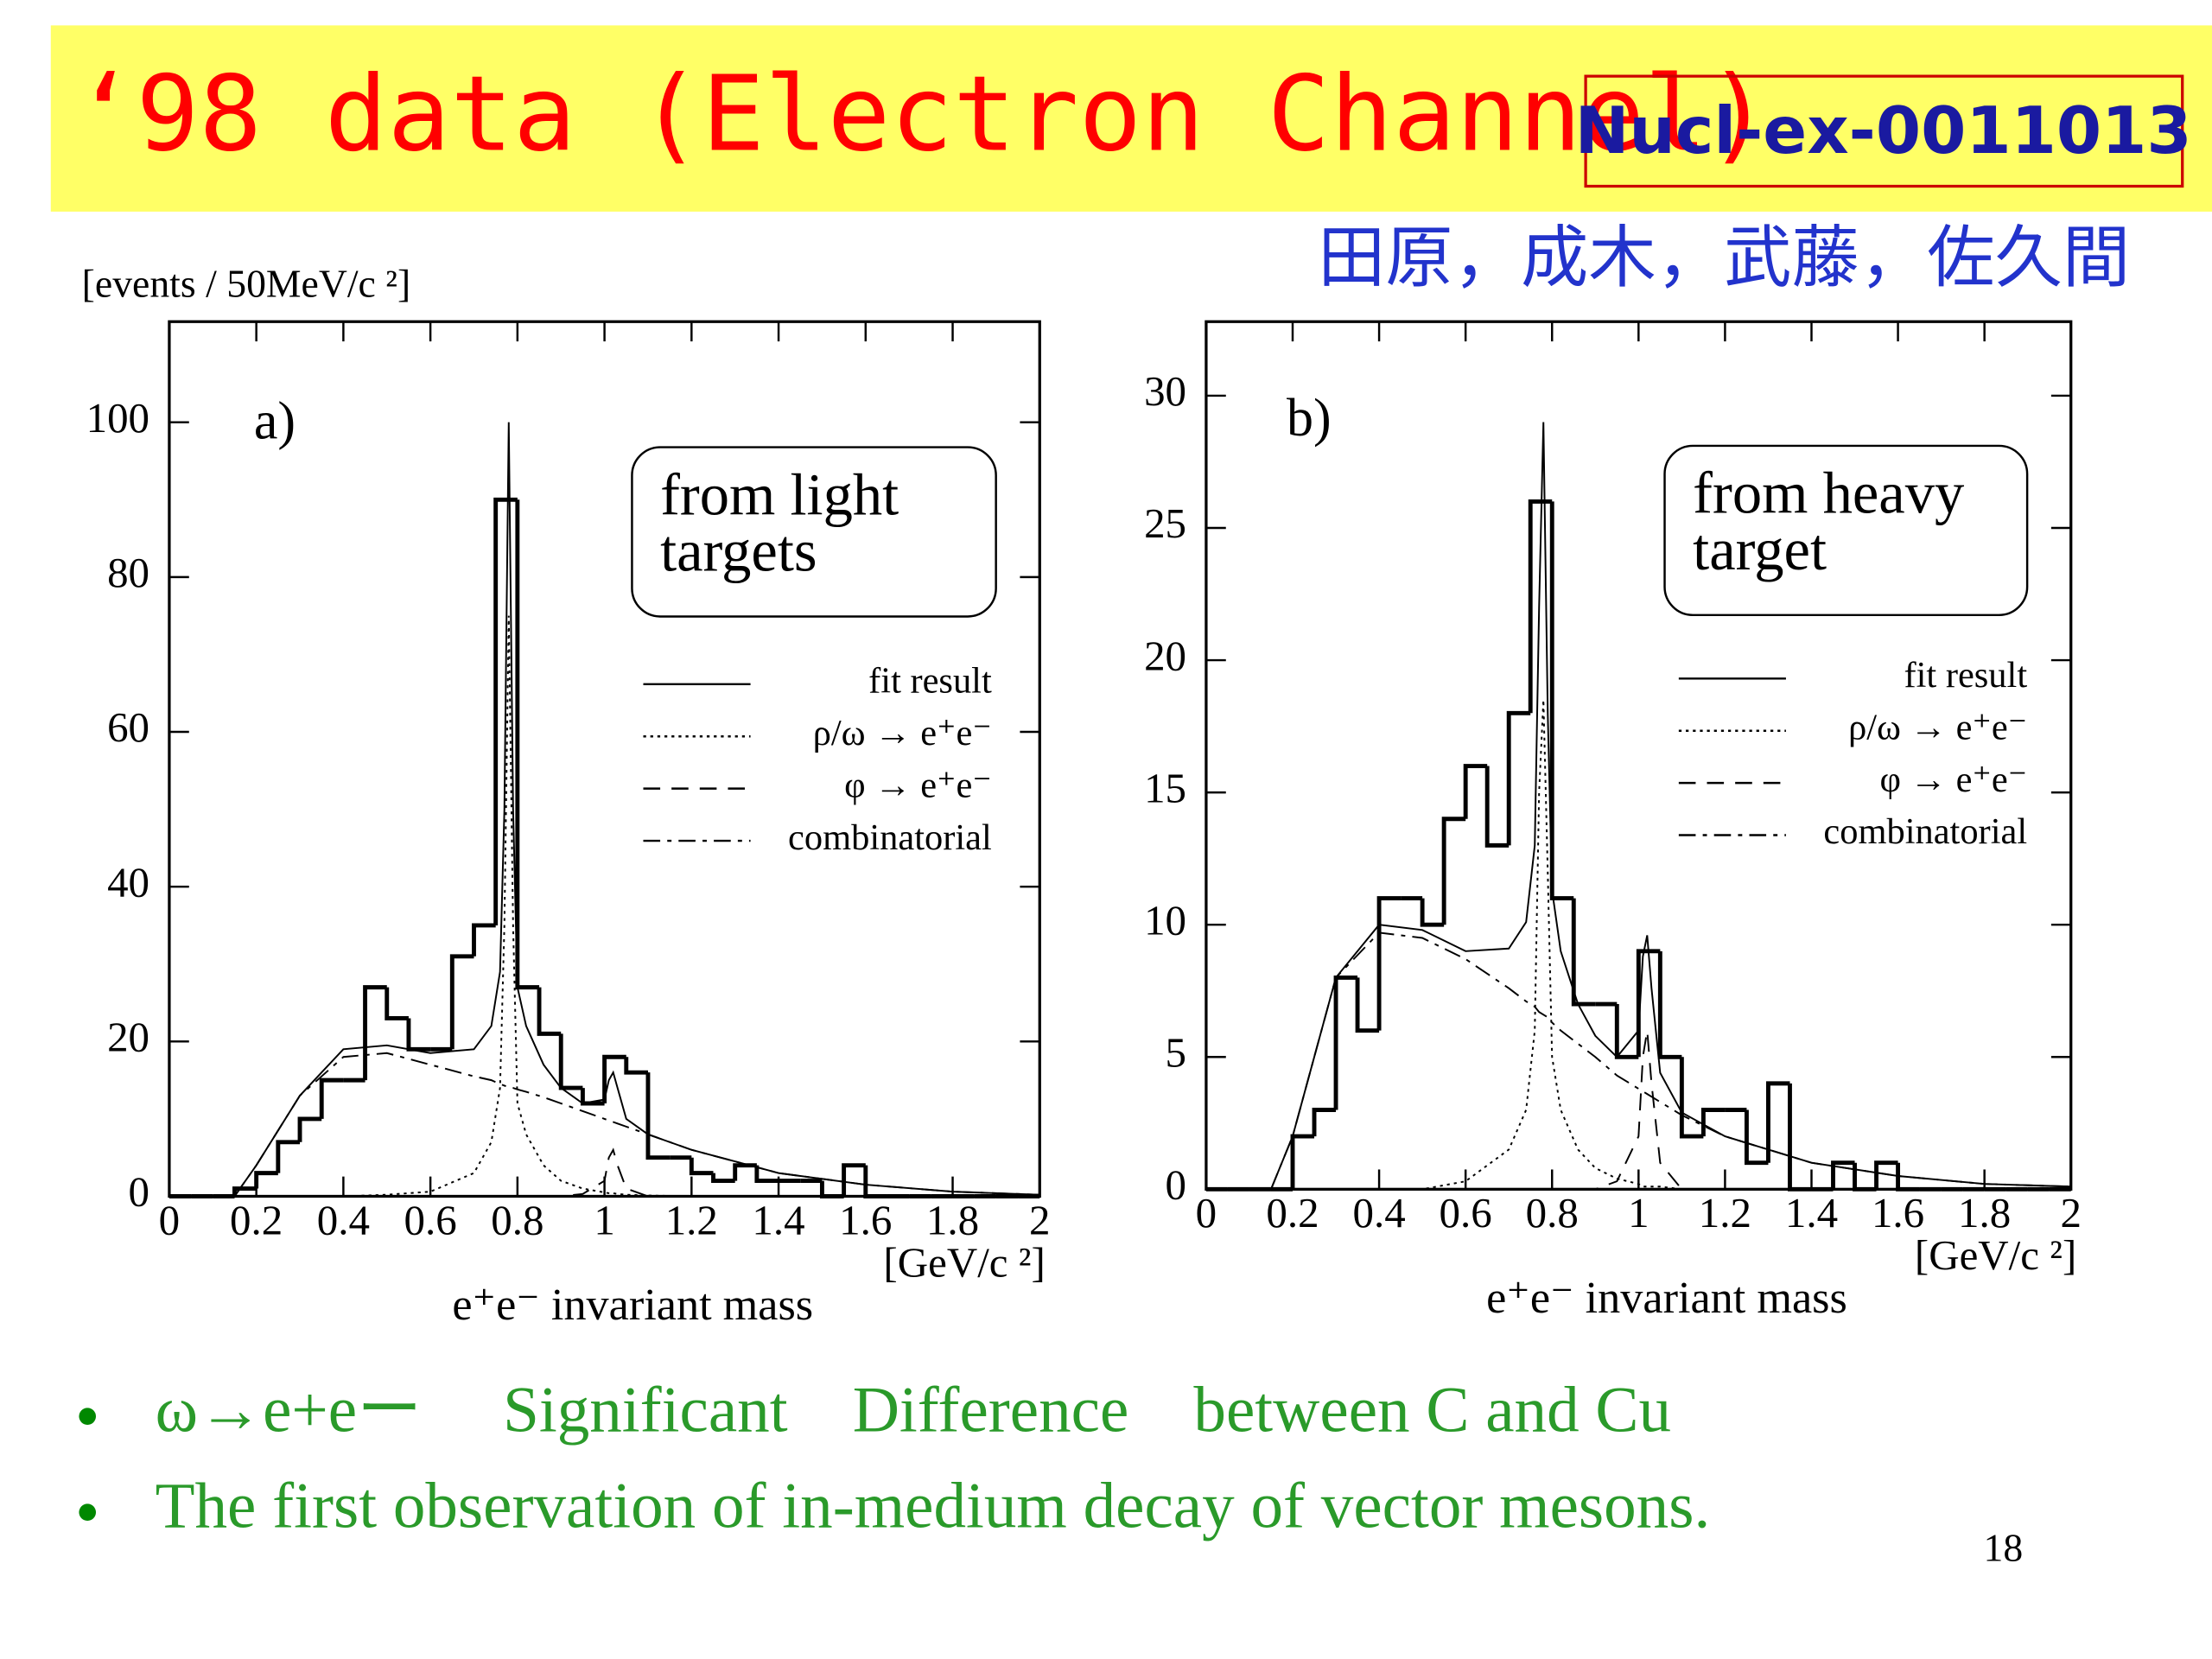 This screenshot has width=2212, height=1659. I want to click on page-number: 18, so click(2004, 1547).